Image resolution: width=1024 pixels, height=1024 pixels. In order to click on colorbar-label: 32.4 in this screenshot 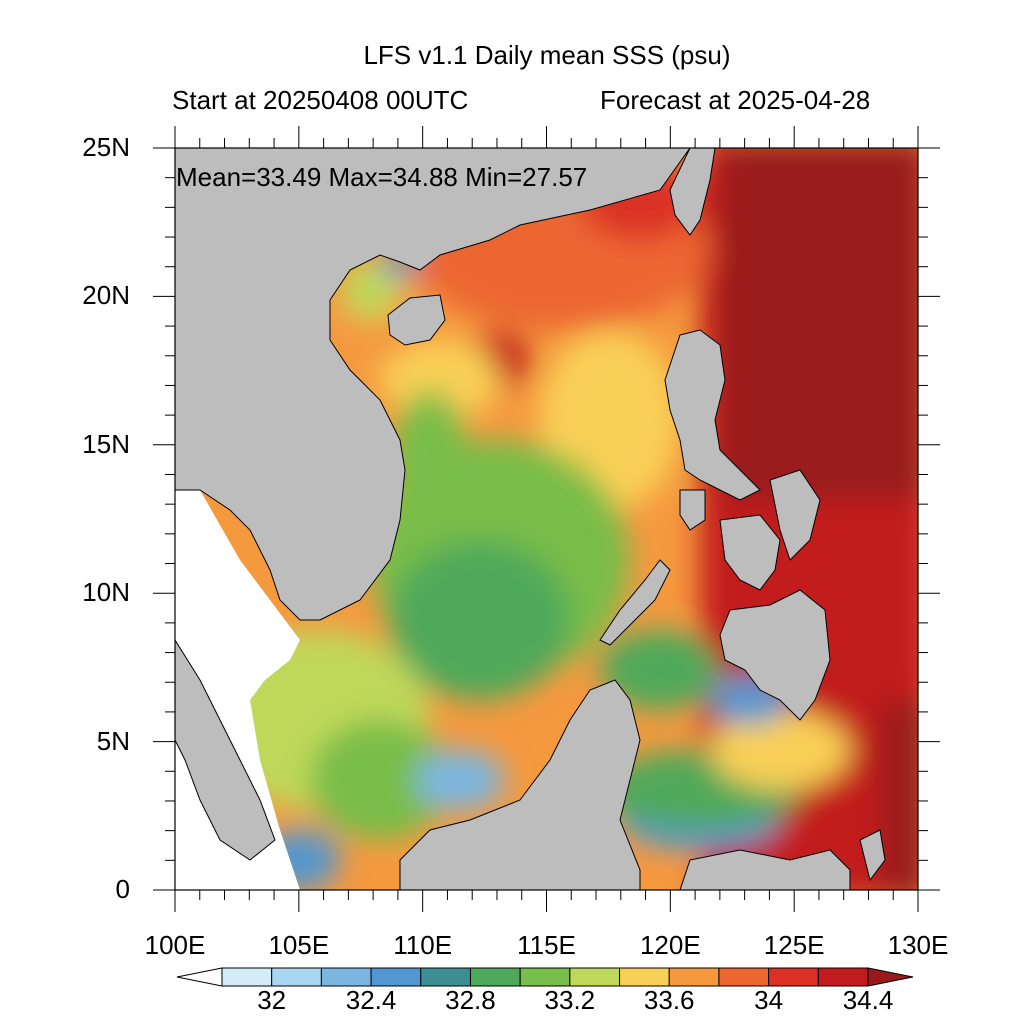, I will do `click(371, 1000)`.